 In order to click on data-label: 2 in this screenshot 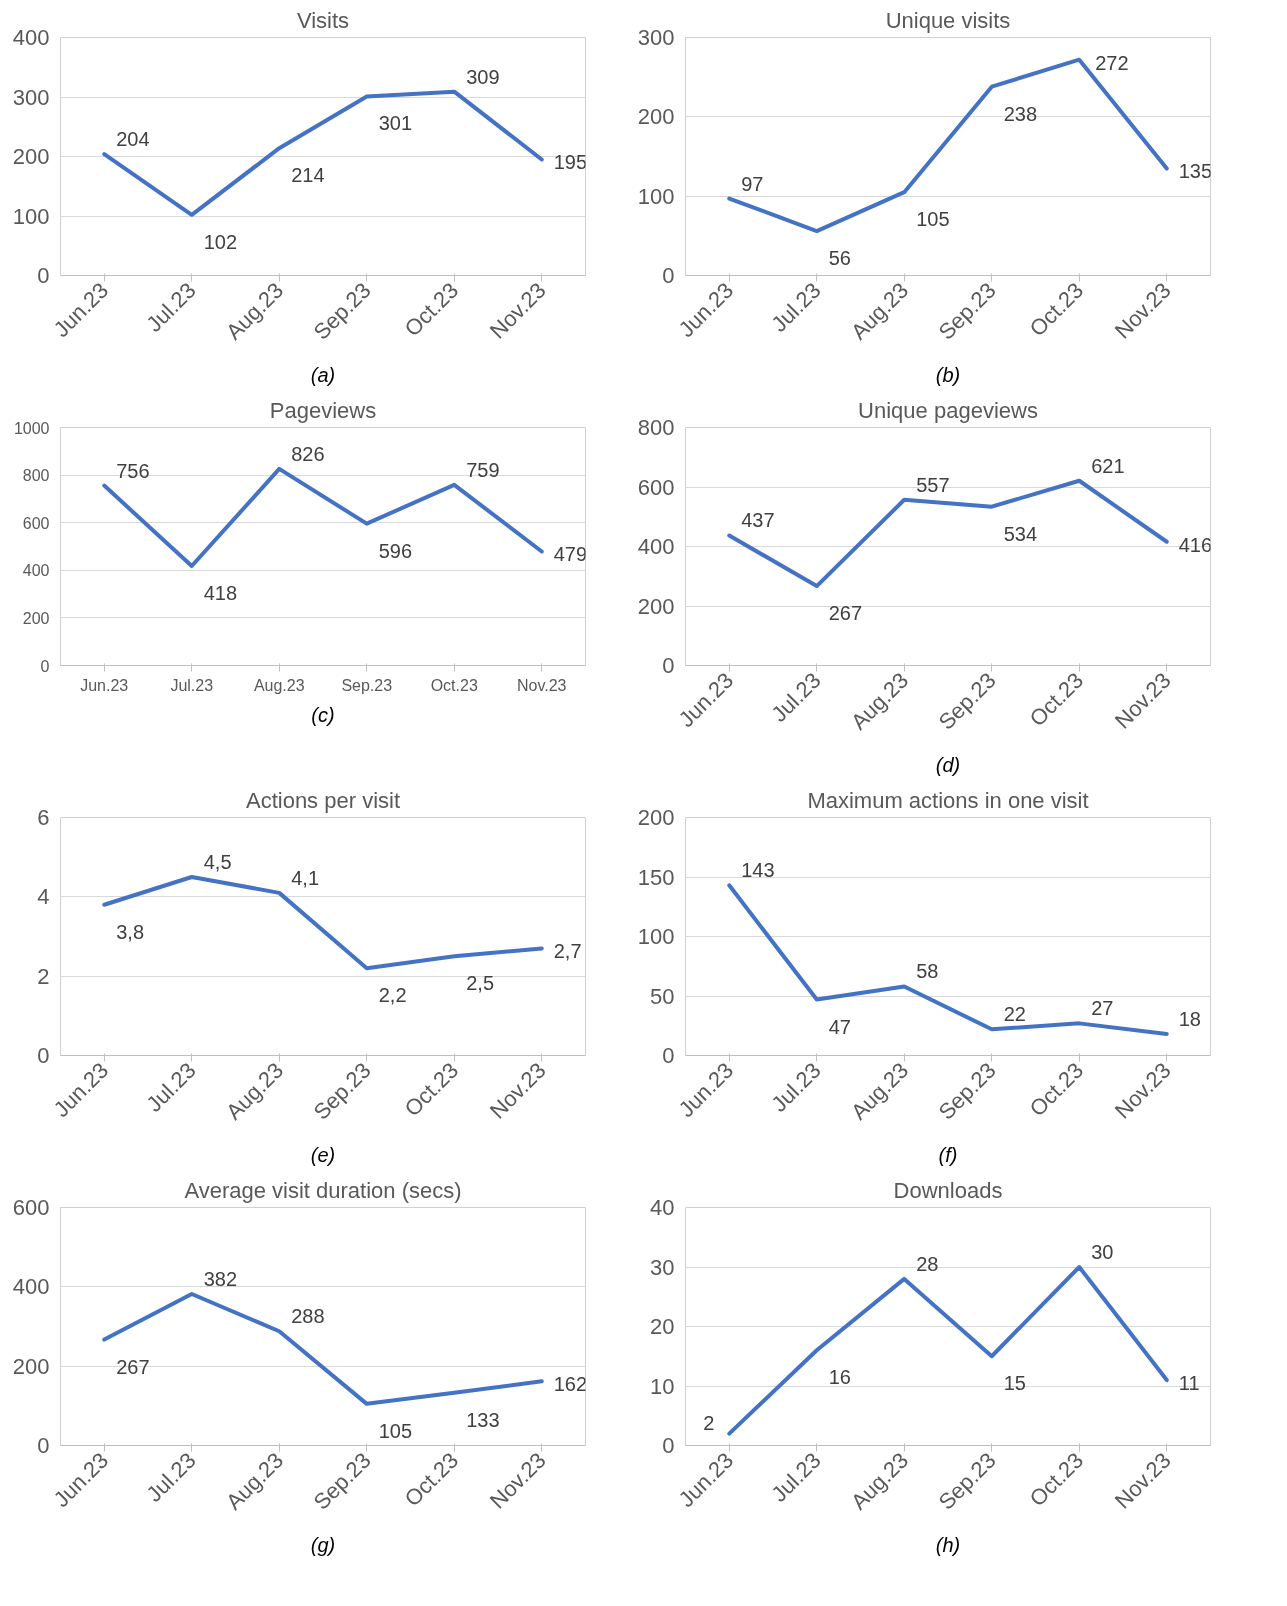, I will do `click(709, 1422)`.